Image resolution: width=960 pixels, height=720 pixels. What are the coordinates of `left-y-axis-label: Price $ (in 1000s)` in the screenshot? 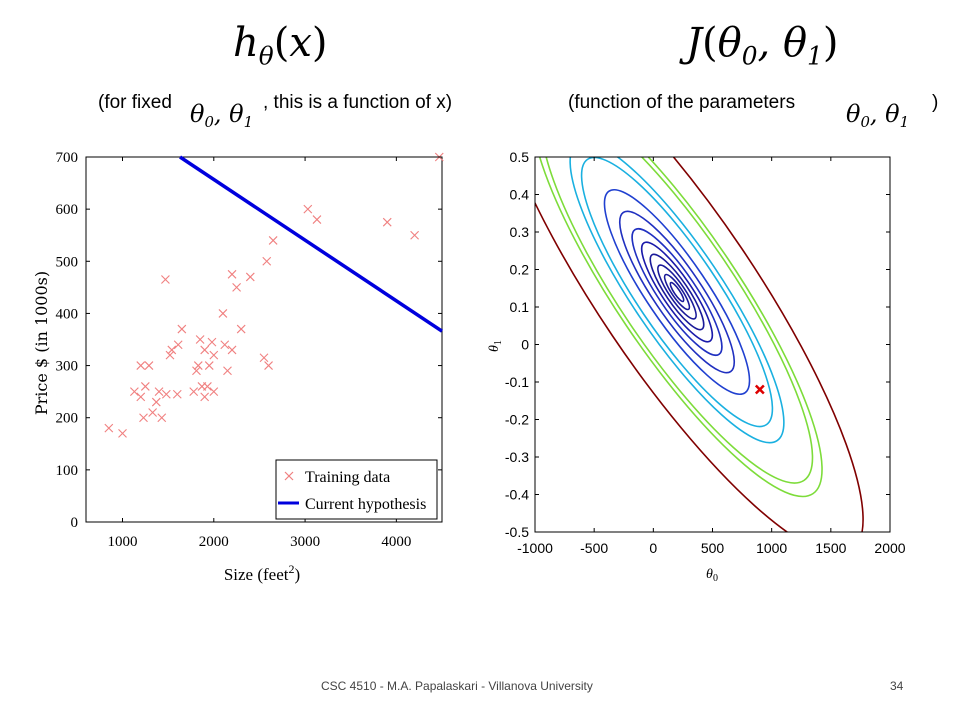 It's located at (41, 343).